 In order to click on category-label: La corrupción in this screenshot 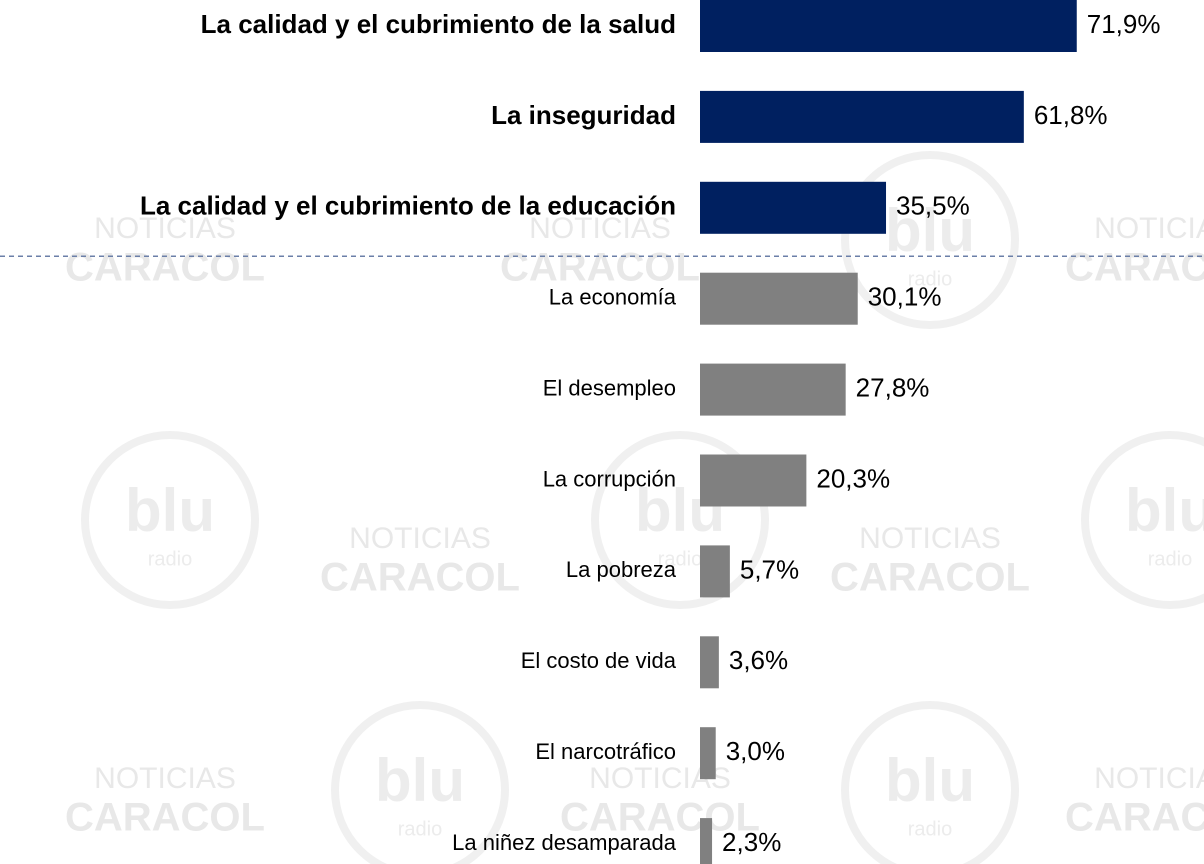, I will do `click(609, 478)`.